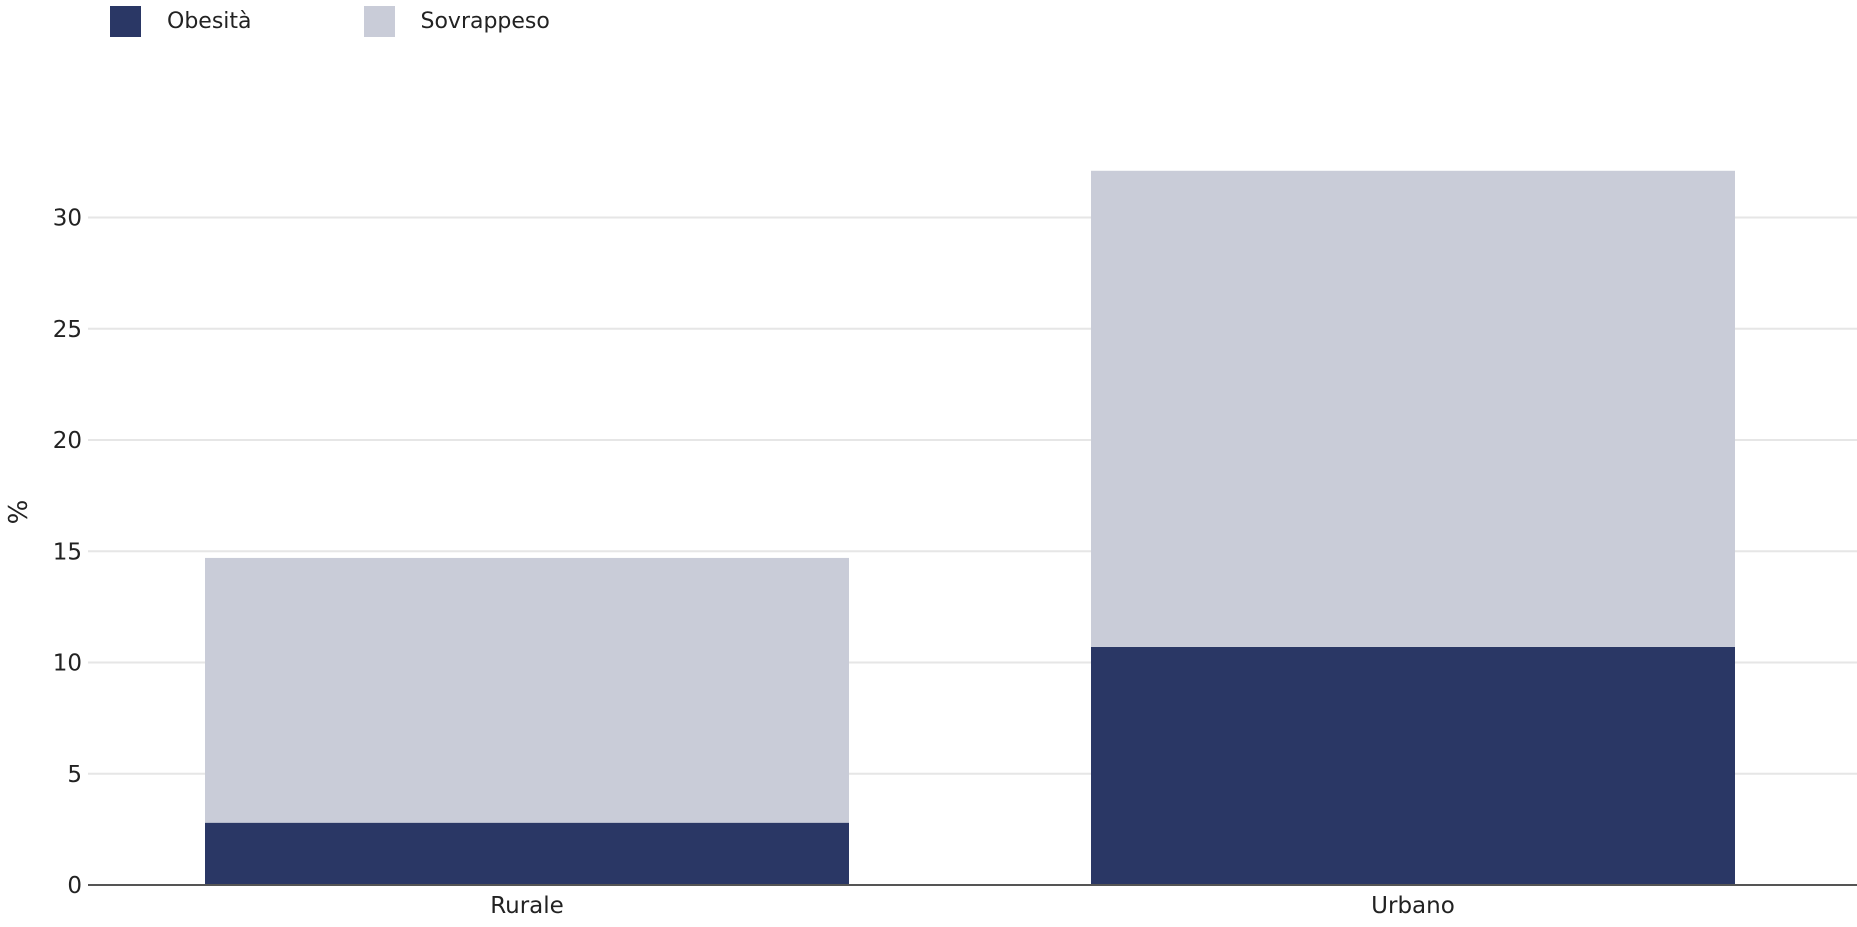  Describe the element at coordinates (485, 21) in the screenshot. I see `legend-label-sovrappeso: Sovrappeso` at that location.